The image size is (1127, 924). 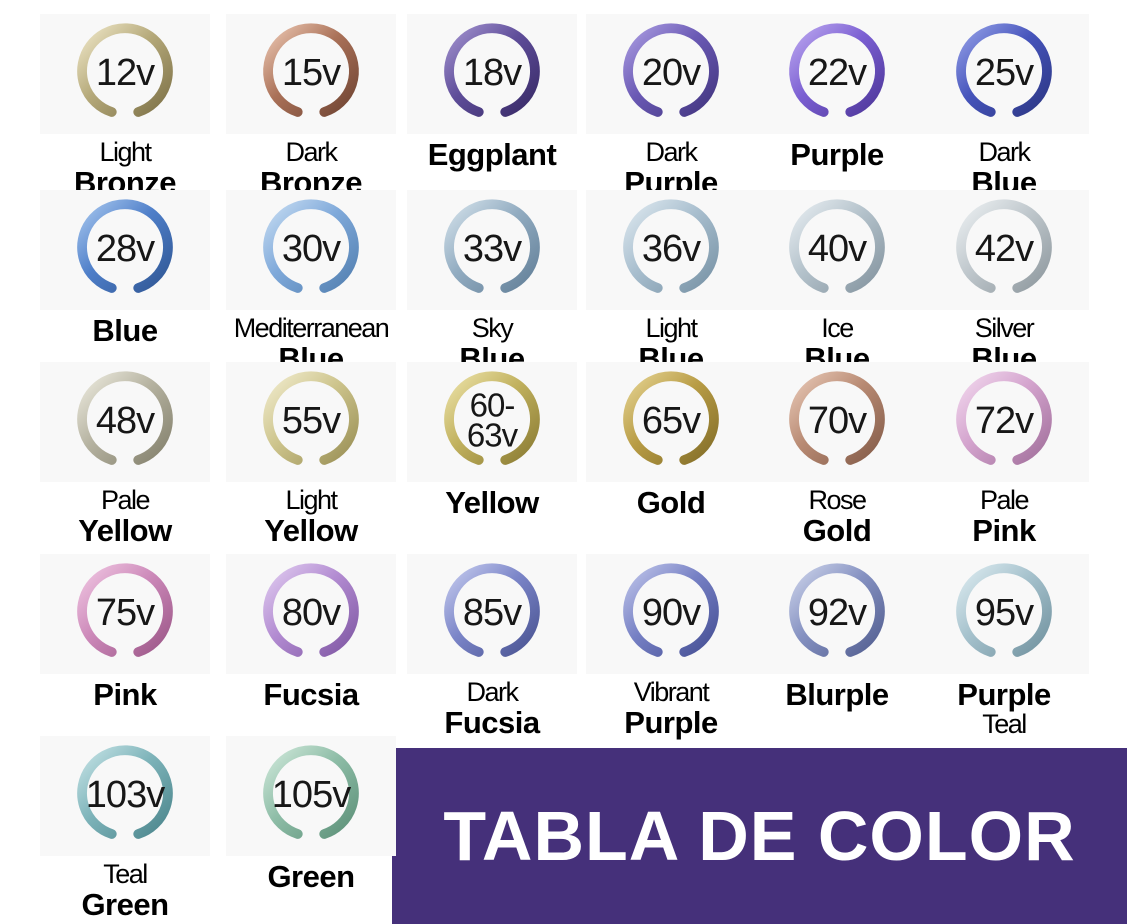 I want to click on ring-cell: 48v Pale Yellow, so click(x=125, y=454).